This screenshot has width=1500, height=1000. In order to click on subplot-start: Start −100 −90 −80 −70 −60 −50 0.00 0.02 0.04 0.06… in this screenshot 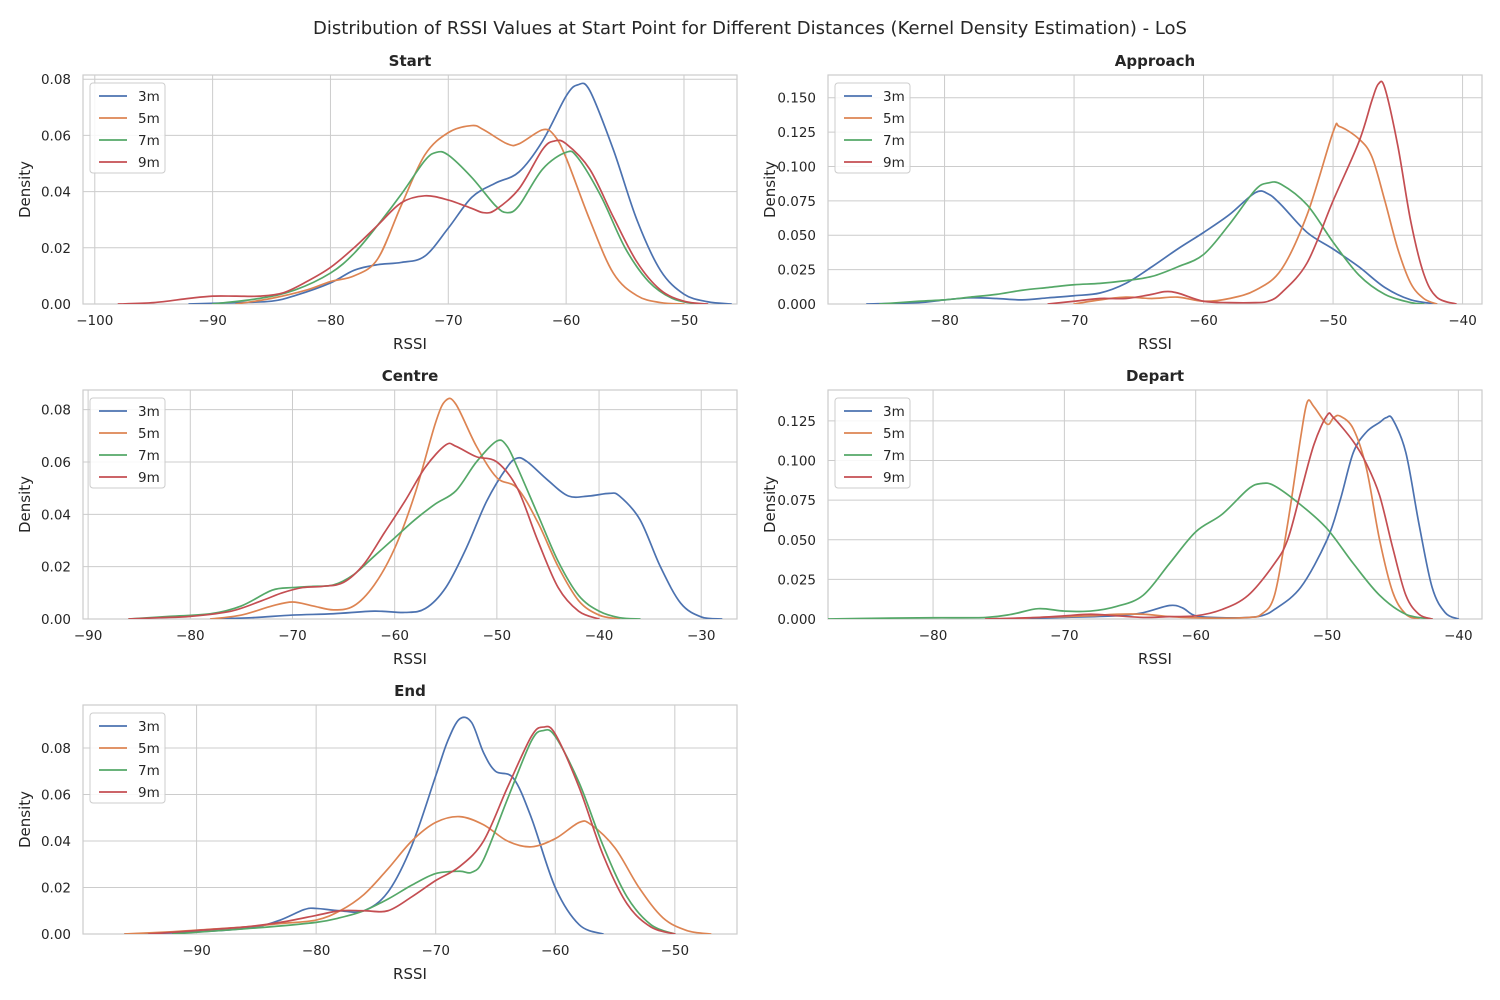, I will do `click(377, 202)`.